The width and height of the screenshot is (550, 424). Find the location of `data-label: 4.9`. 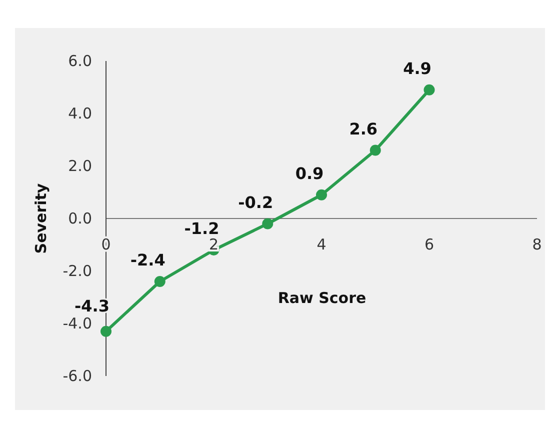

data-label: 4.9 is located at coordinates (417, 68).